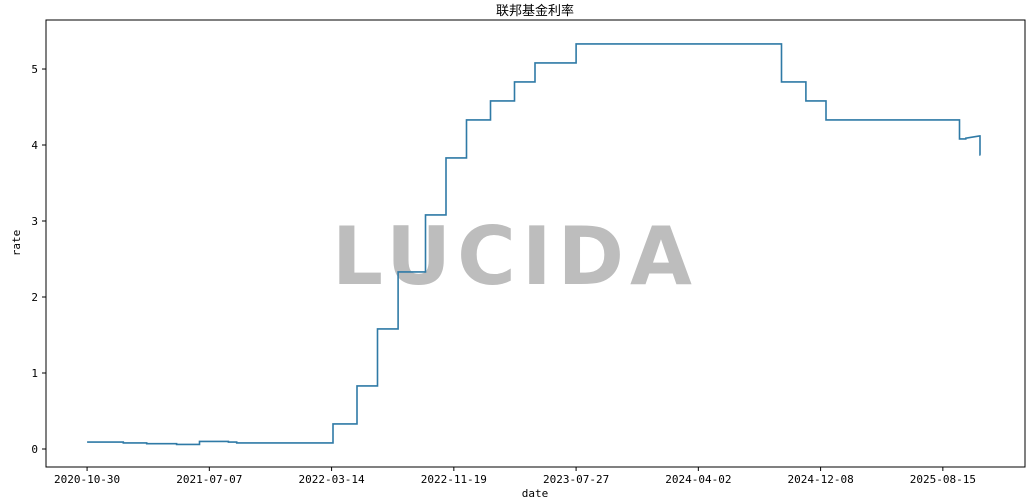 The height and width of the screenshot is (503, 1031). What do you see at coordinates (38, 259) in the screenshot?
I see `y-axis: 0 1 2 3 4 5` at bounding box center [38, 259].